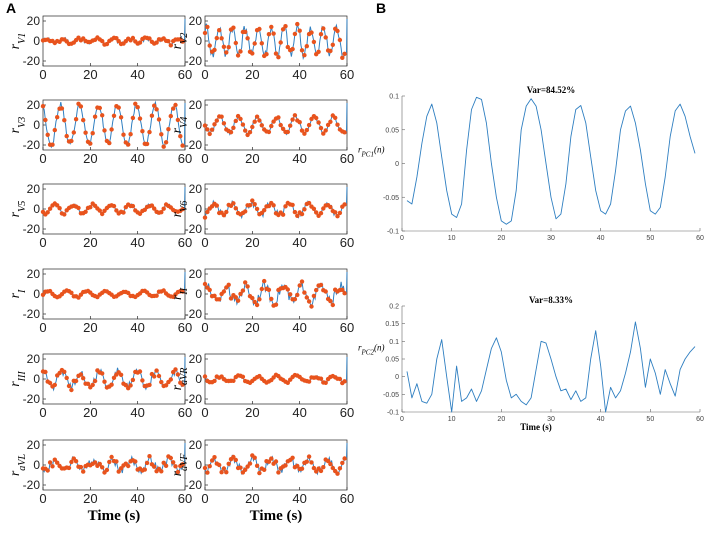 Image resolution: width=706 pixels, height=534 pixels. Describe the element at coordinates (536, 427) in the screenshot. I see `x-axis-label: Time (s)` at that location.